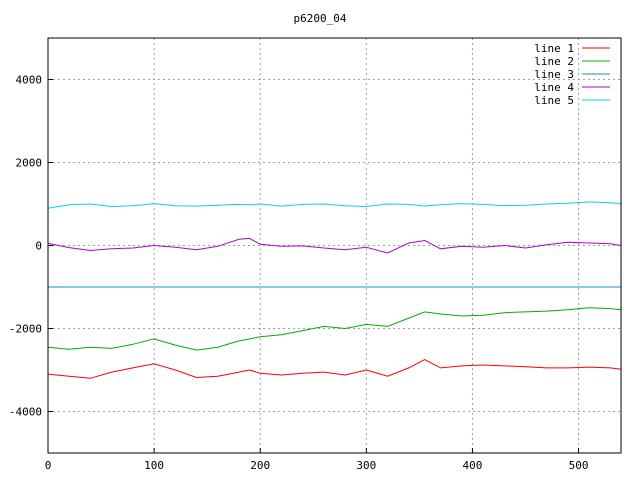 The width and height of the screenshot is (640, 480). What do you see at coordinates (366, 465) in the screenshot?
I see `x-tick-label: 300` at bounding box center [366, 465].